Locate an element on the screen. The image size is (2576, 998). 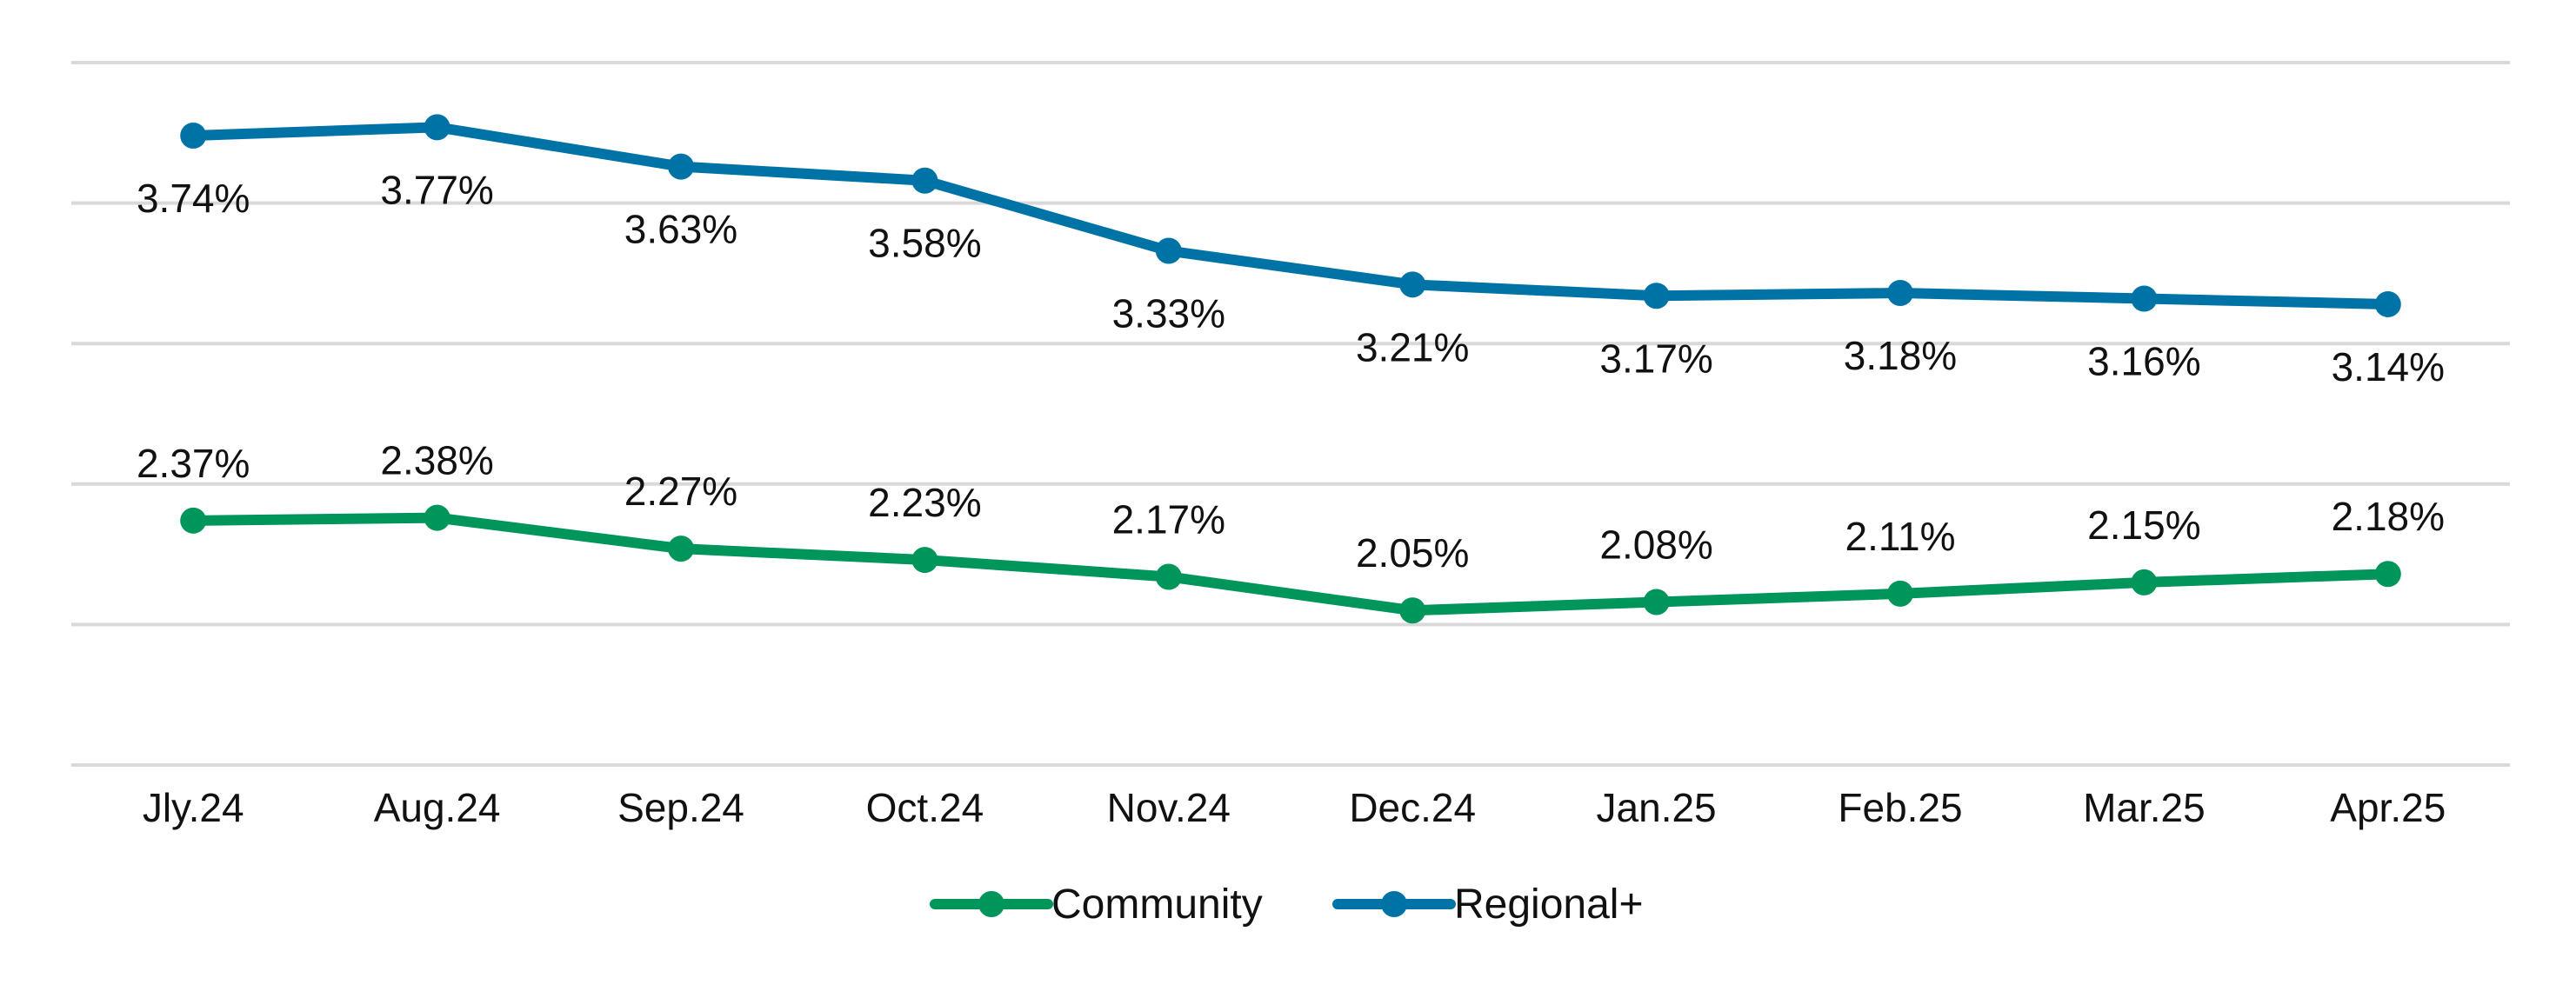
x-tick-label: Feb.25 is located at coordinates (1900, 807).